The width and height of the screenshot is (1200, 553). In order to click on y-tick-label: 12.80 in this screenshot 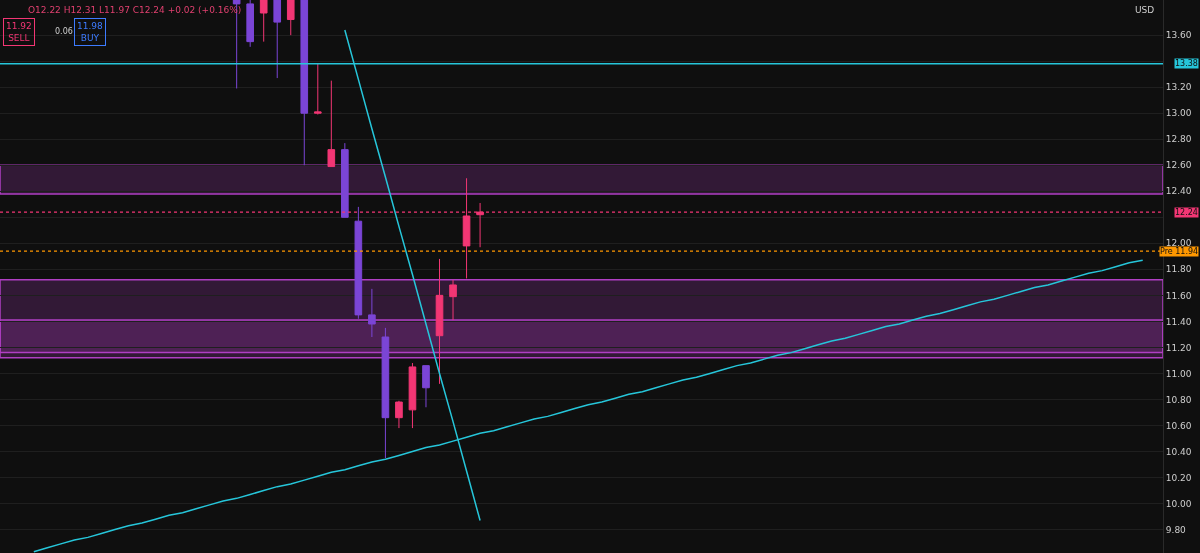, I will do `click(1178, 139)`.